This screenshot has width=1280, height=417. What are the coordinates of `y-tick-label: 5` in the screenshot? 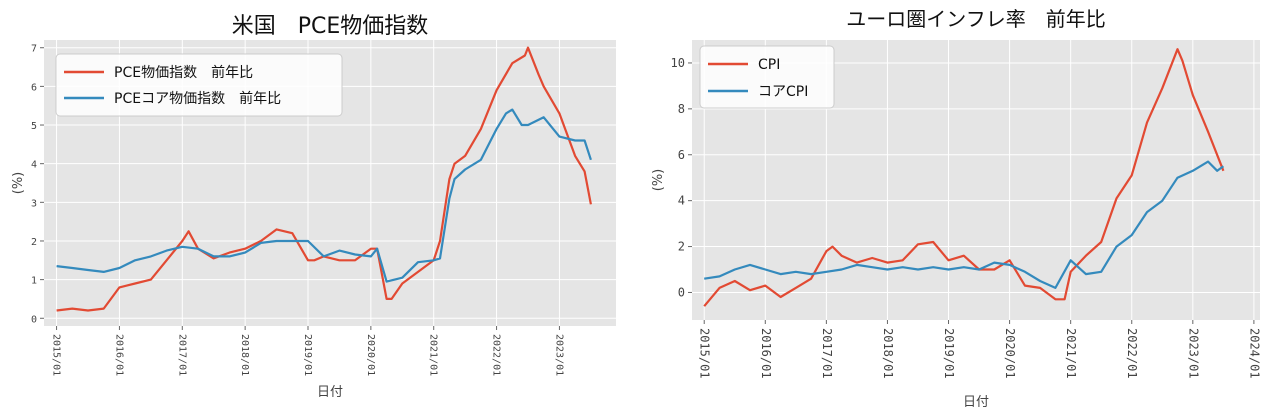 It's located at (34, 126).